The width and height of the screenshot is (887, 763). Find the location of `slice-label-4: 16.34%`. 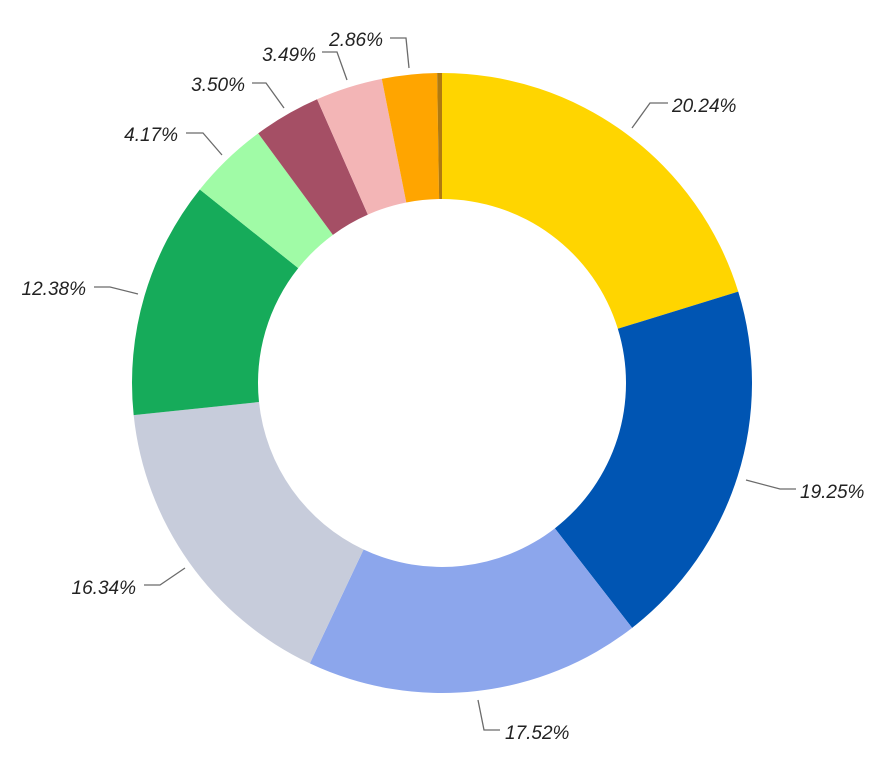

slice-label-4: 16.34% is located at coordinates (104, 588).